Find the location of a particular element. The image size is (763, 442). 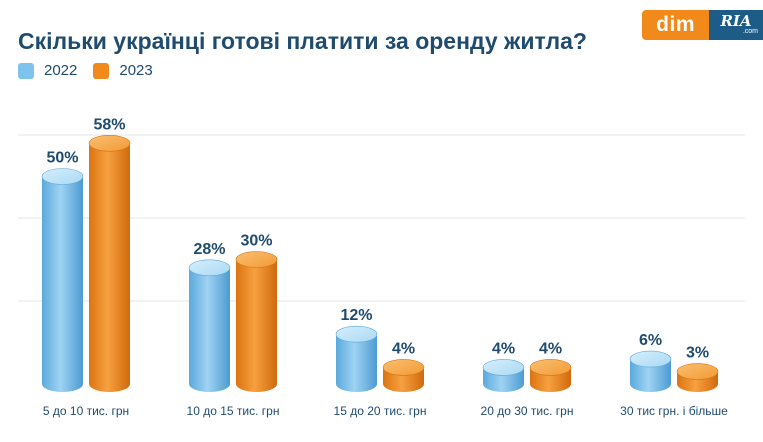

logo-ria-subtext: .com is located at coordinates (750, 31).